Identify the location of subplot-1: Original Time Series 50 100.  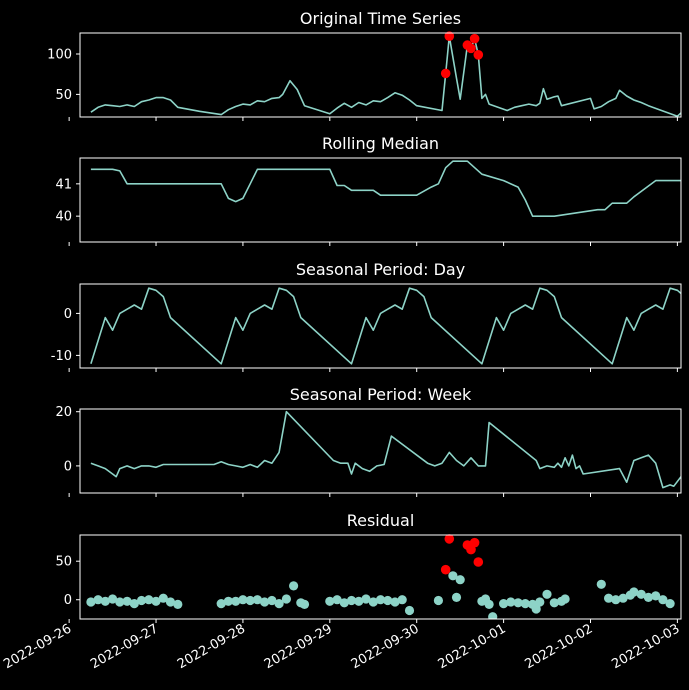
(364, 65).